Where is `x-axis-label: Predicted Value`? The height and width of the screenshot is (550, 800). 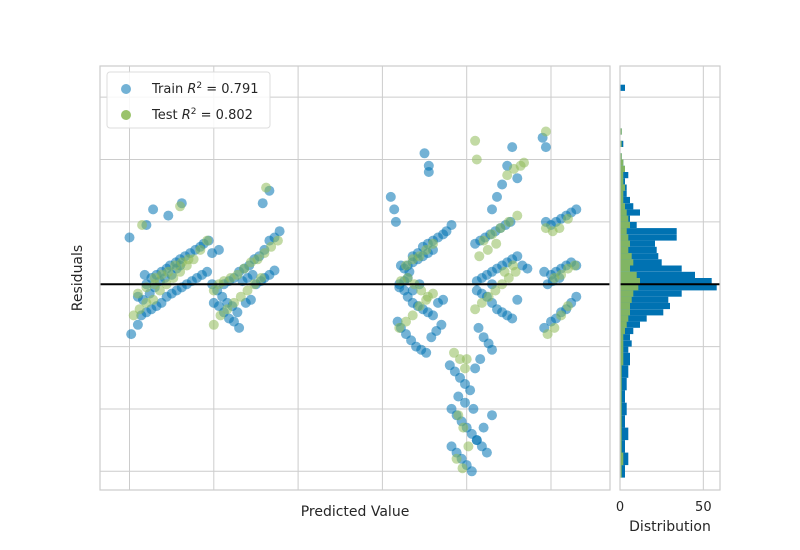 x-axis-label: Predicted Value is located at coordinates (355, 512).